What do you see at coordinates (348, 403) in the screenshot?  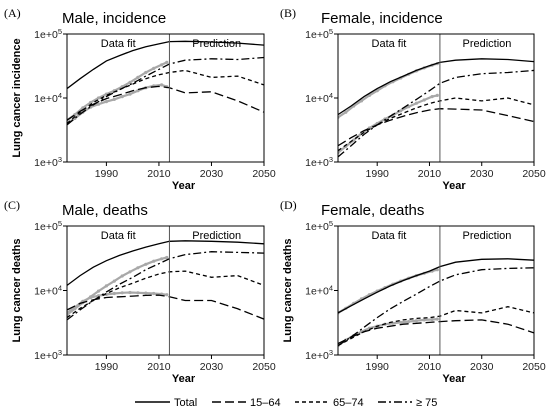 I see `legend-label: 65–74` at bounding box center [348, 403].